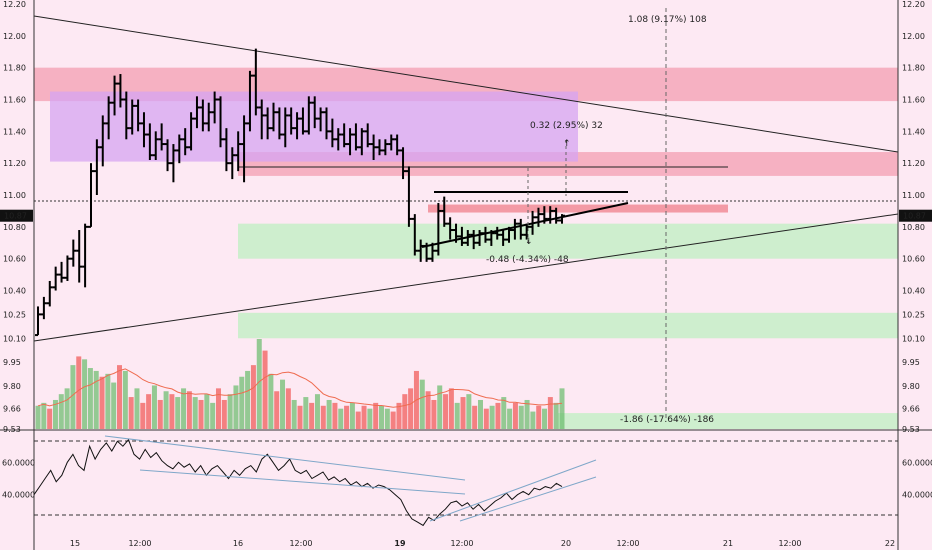  What do you see at coordinates (14, 36) in the screenshot?
I see `y-tick-left: 12.00` at bounding box center [14, 36].